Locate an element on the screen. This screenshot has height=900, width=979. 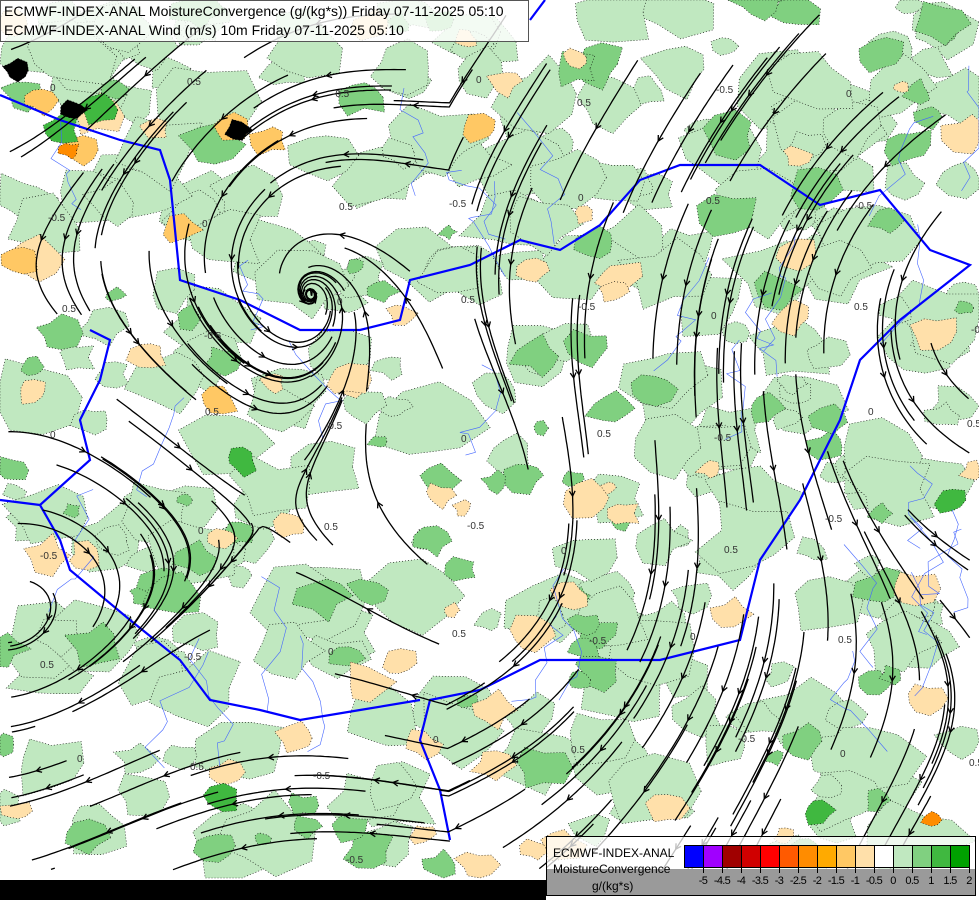
colorbar-tick-label: 1.5 is located at coordinates (950, 881).